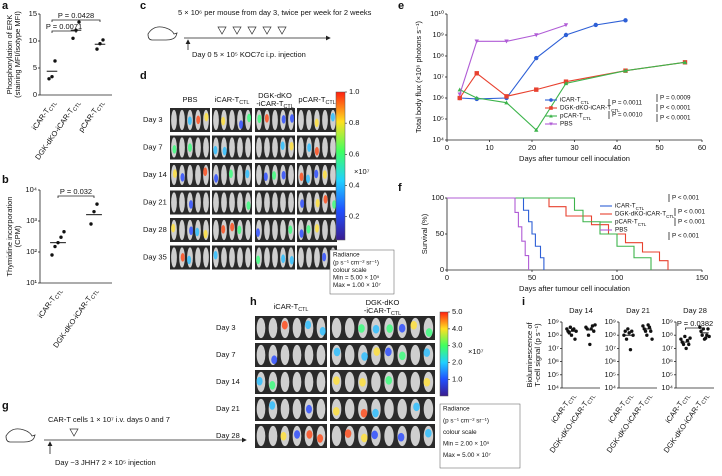 This screenshot has height=476, width=722. What do you see at coordinates (354, 216) in the screenshot?
I see `colorbar-tick-label: 0.2` at bounding box center [354, 216].